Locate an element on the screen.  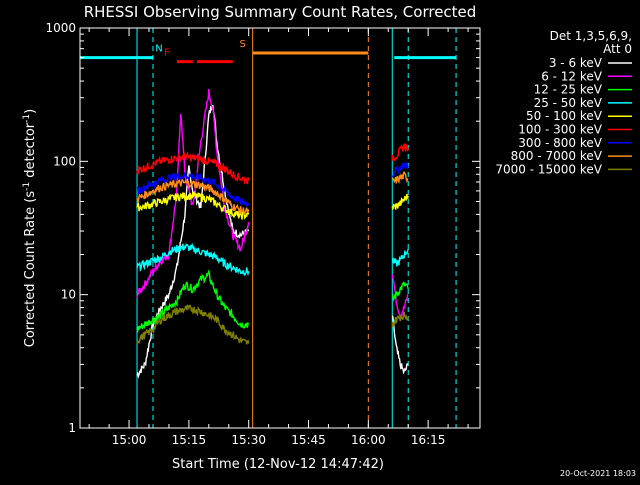
y-axis-label-exp1: -1 is located at coordinates (27, 186).